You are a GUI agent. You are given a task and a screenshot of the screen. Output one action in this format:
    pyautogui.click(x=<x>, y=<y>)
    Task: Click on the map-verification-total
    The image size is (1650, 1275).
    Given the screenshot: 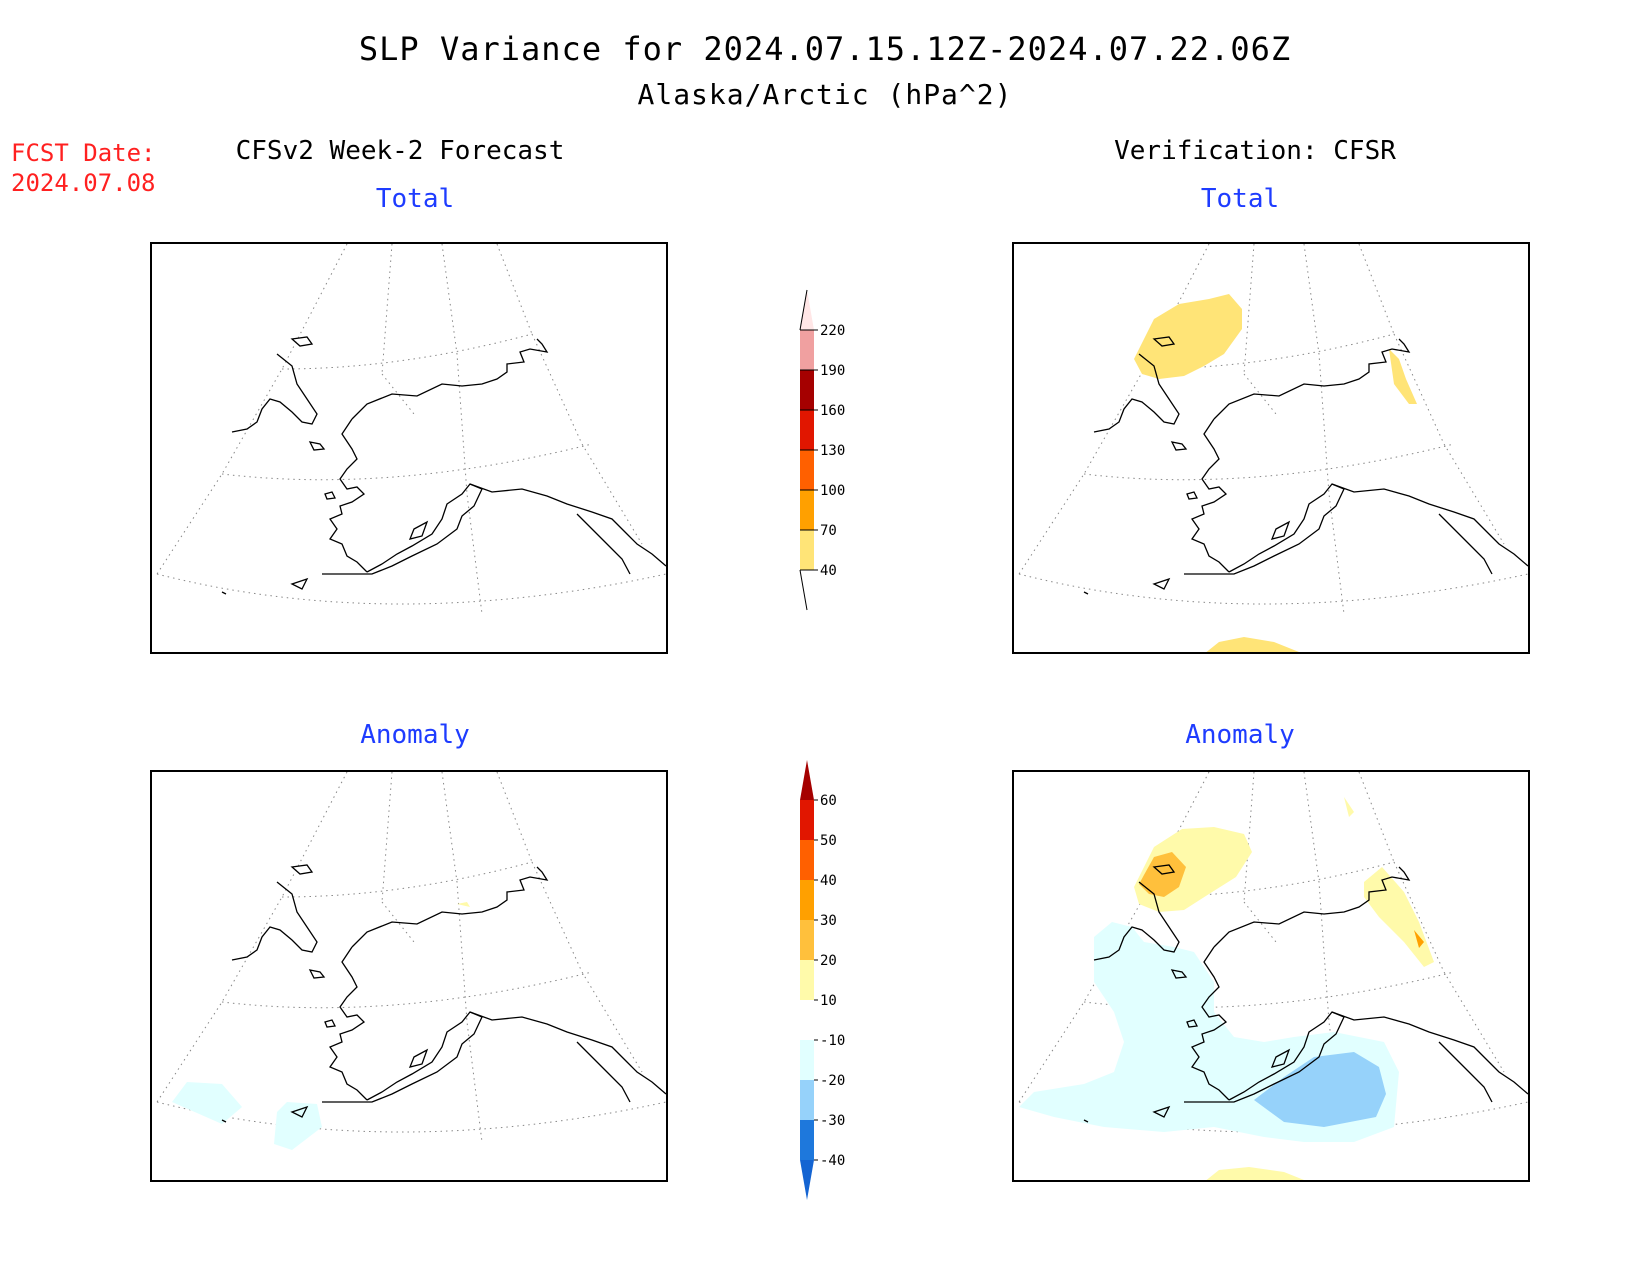 What is the action you would take?
    pyautogui.click(x=1271, y=448)
    